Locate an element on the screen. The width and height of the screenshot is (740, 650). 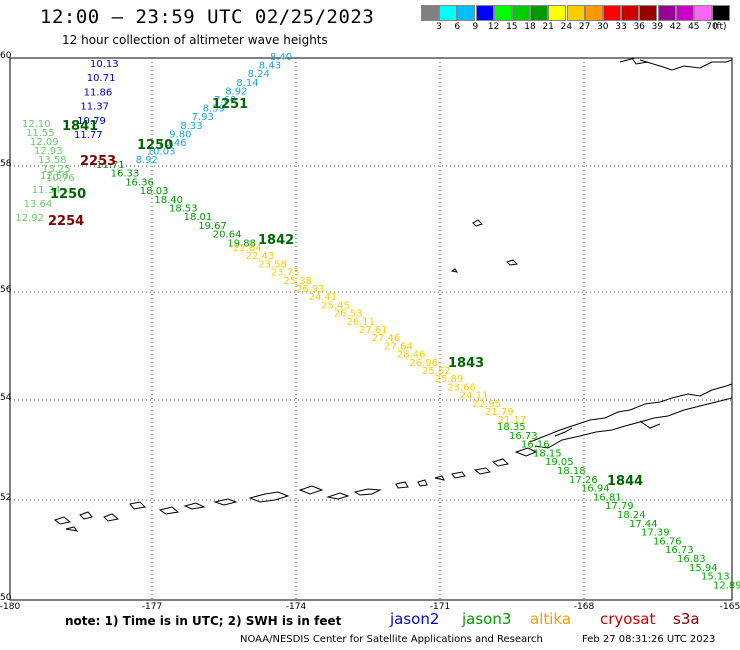
wave-height-value: 21.79 is located at coordinates (499, 412).